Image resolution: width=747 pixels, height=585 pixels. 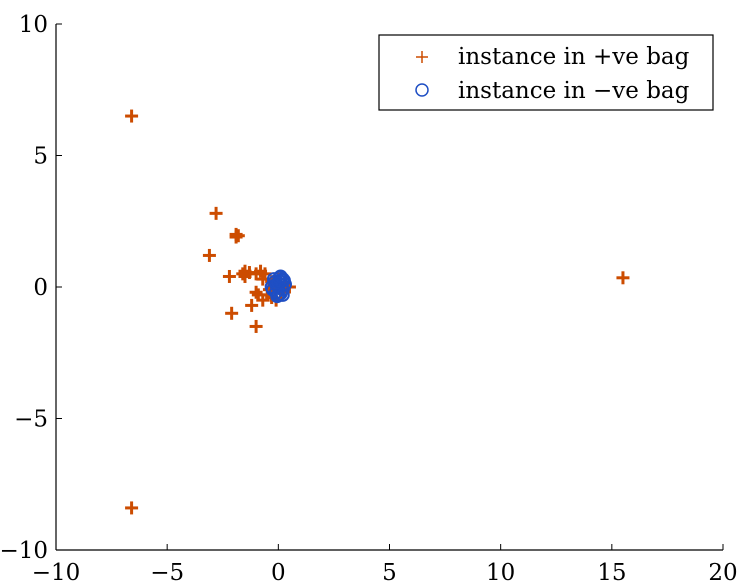 What do you see at coordinates (40, 157) in the screenshot?
I see `y-tick-label: 5` at bounding box center [40, 157].